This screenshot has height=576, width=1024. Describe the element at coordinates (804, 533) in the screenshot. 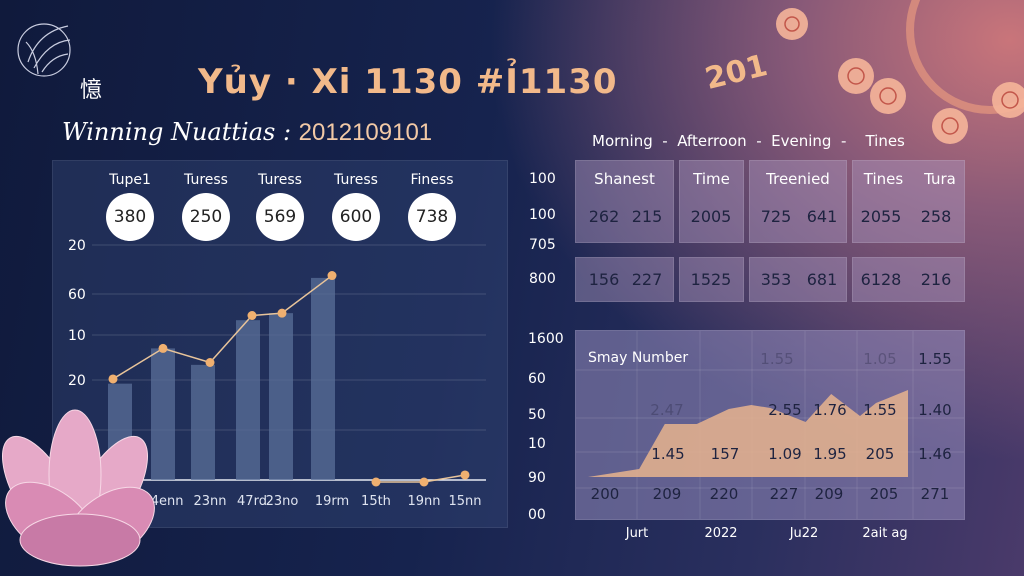

I see `x-tick-label: Ju22` at that location.